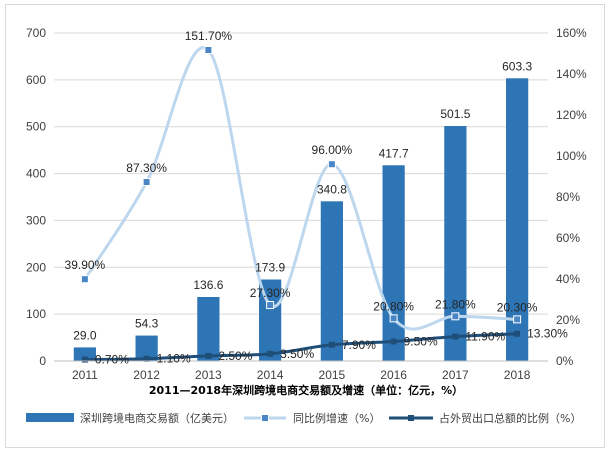 This screenshot has width=610, height=456. I want to click on right-tick-label: 20%, so click(568, 320).